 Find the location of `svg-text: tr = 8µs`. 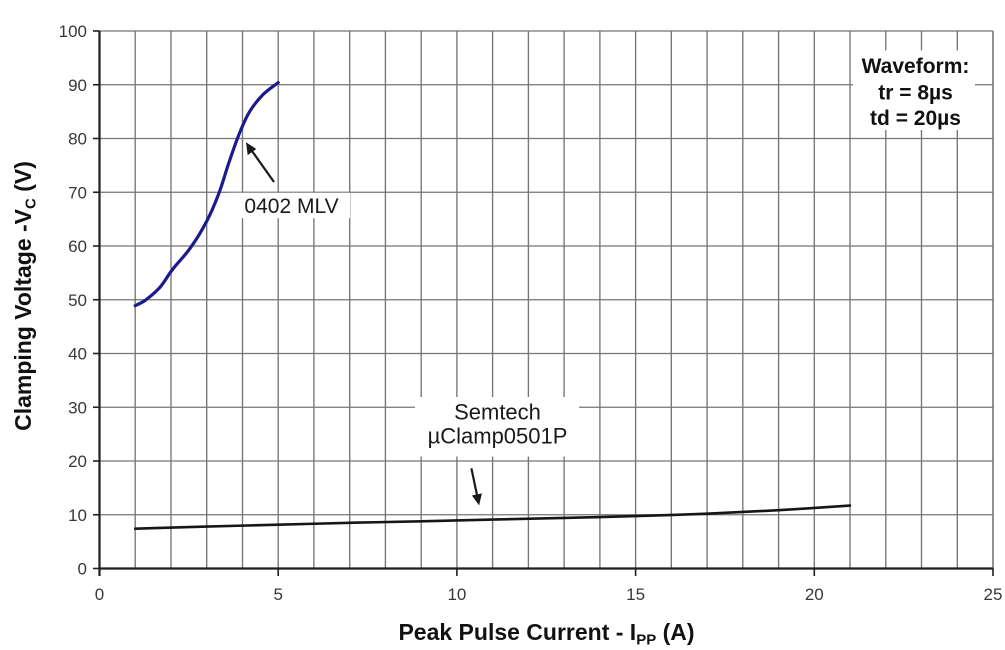

svg-text: tr = 8µs is located at coordinates (915, 92).